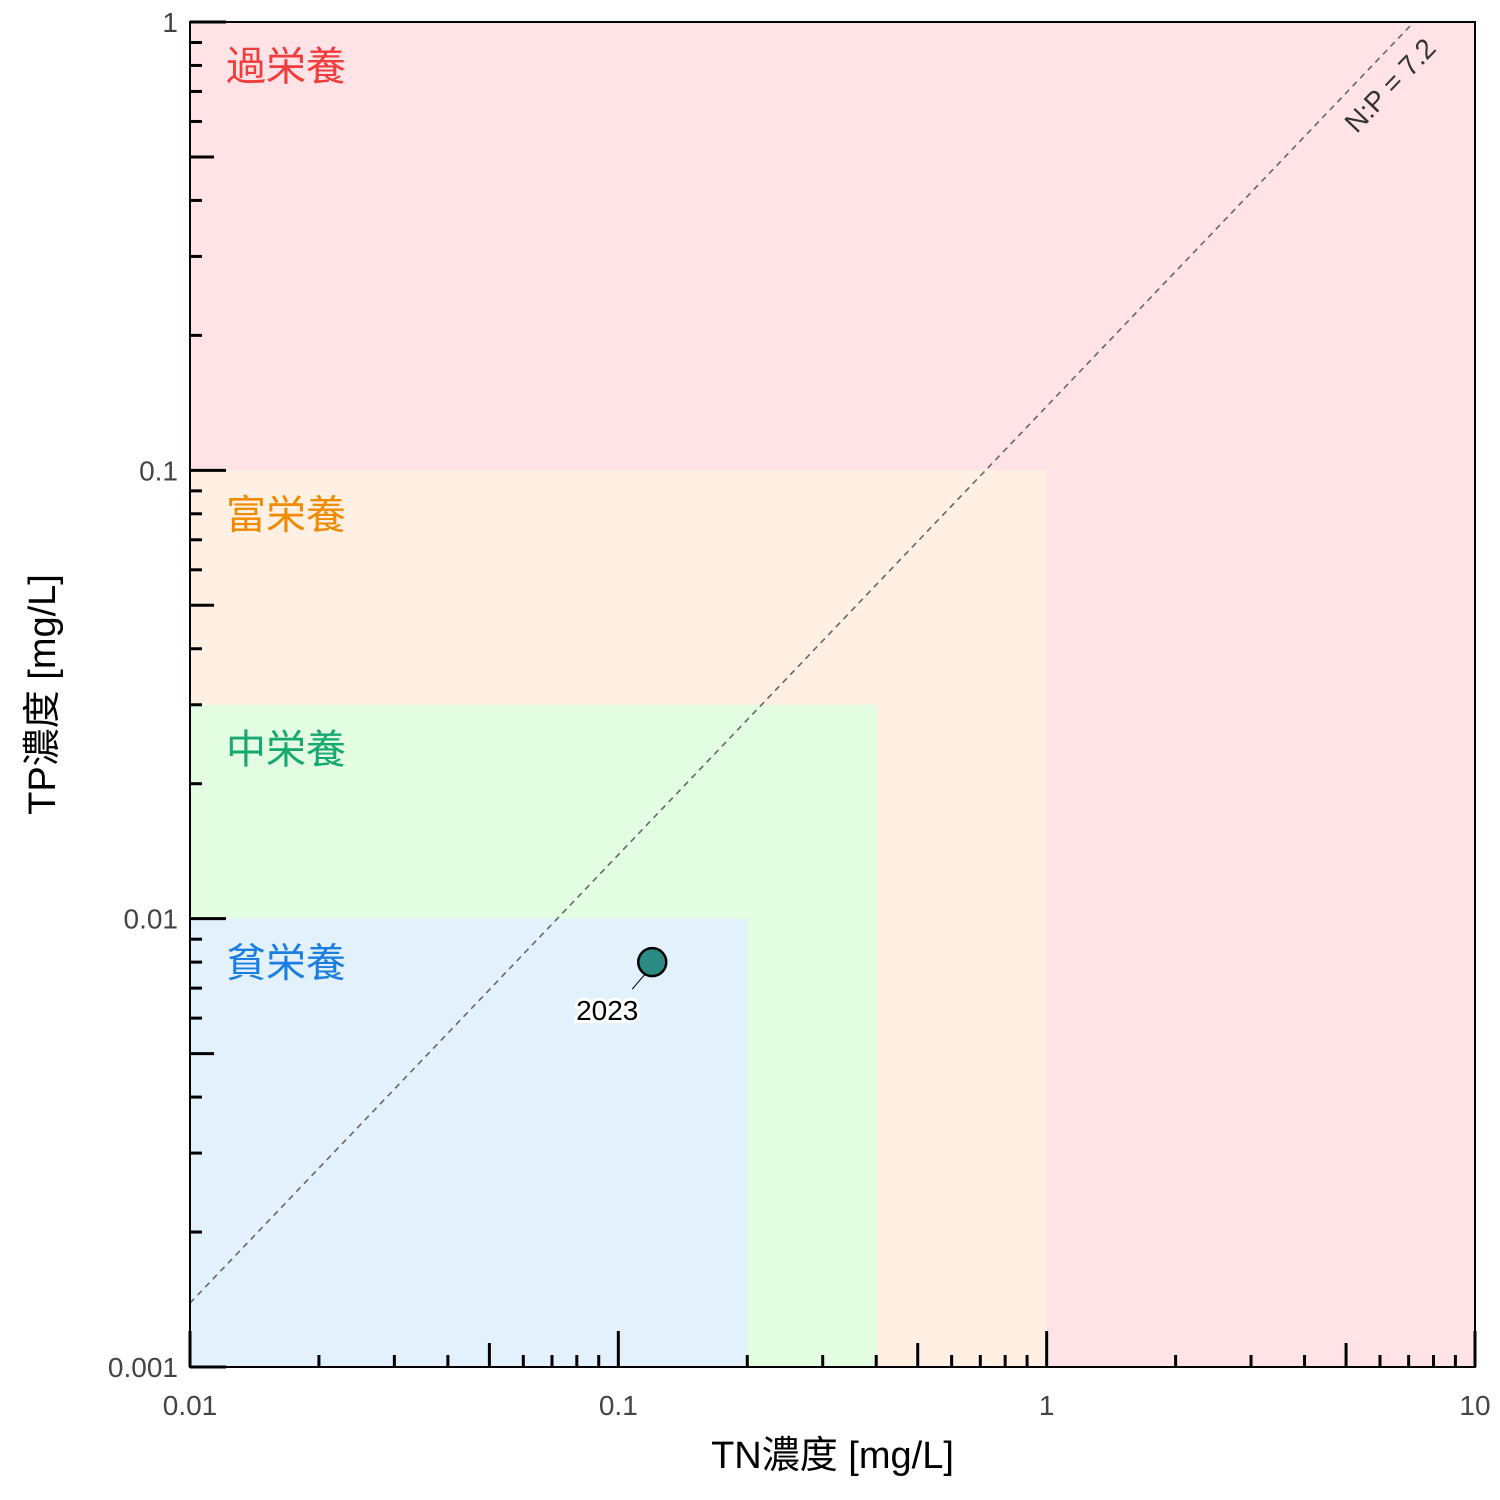  Describe the element at coordinates (827, 1376) in the screenshot. I see `x-axis-ticks: 0.01 0.1 1 10` at that location.